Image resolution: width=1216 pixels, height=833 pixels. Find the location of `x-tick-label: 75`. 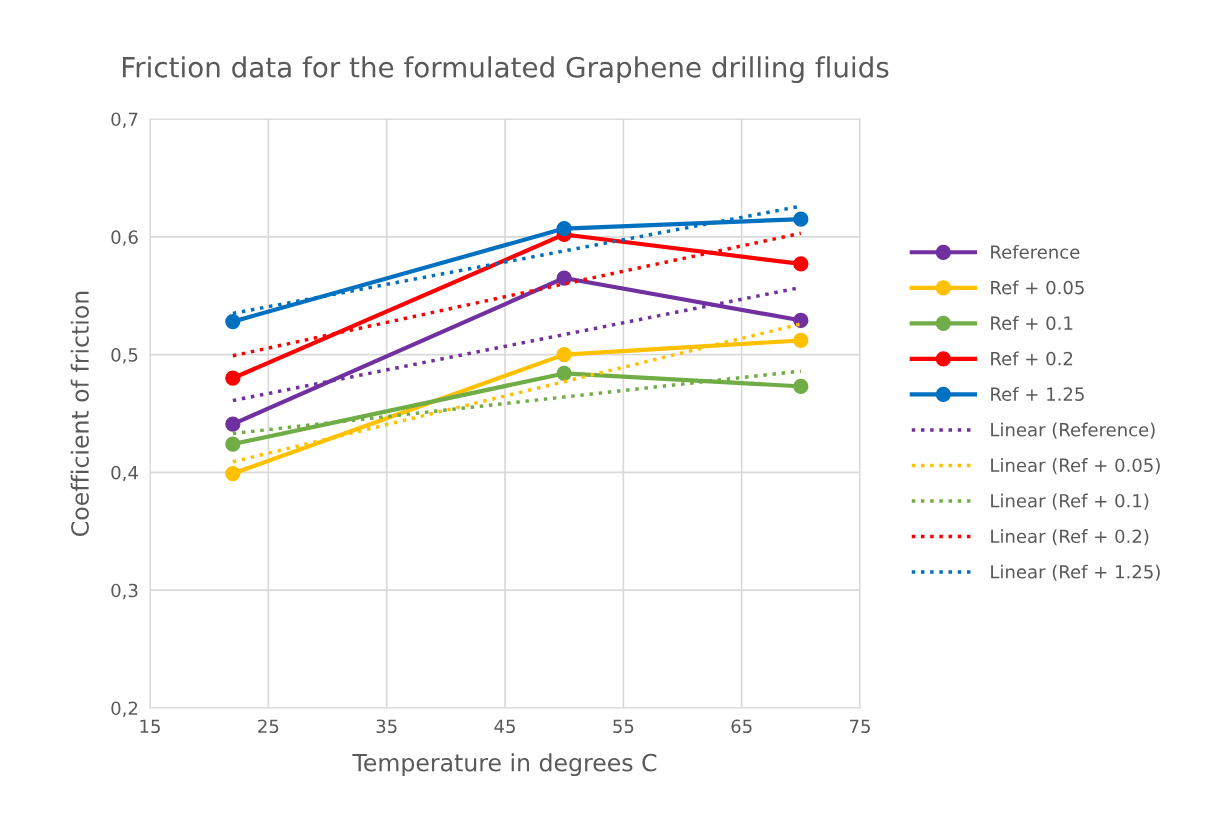

x-tick-label: 75 is located at coordinates (859, 726).